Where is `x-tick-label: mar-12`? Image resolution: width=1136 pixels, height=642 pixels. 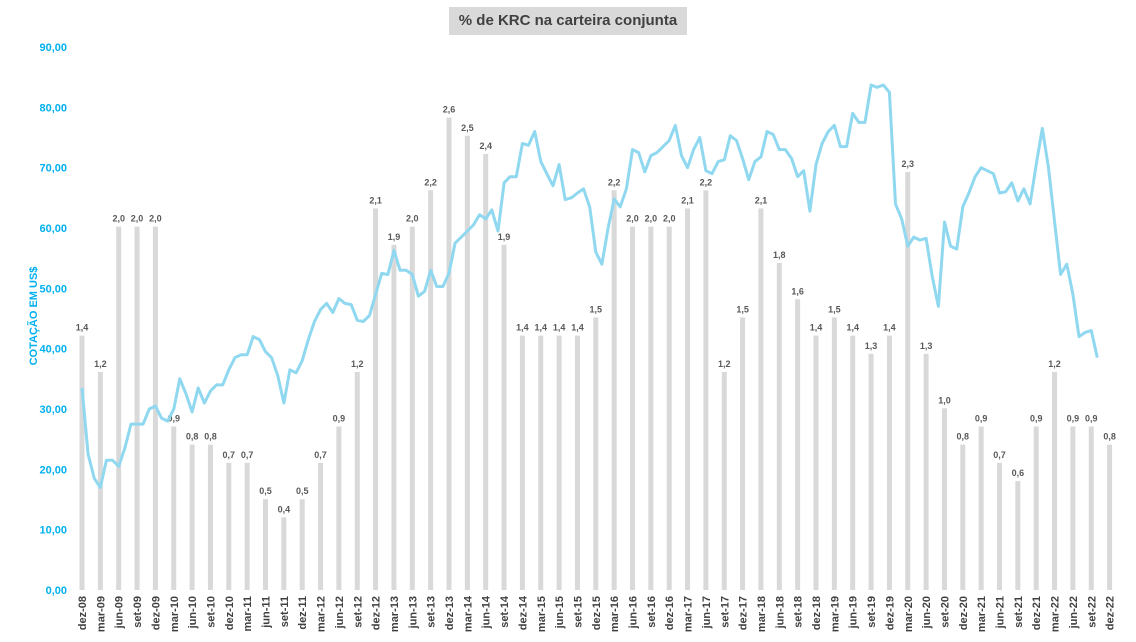 x-tick-label: mar-12 is located at coordinates (322, 614).